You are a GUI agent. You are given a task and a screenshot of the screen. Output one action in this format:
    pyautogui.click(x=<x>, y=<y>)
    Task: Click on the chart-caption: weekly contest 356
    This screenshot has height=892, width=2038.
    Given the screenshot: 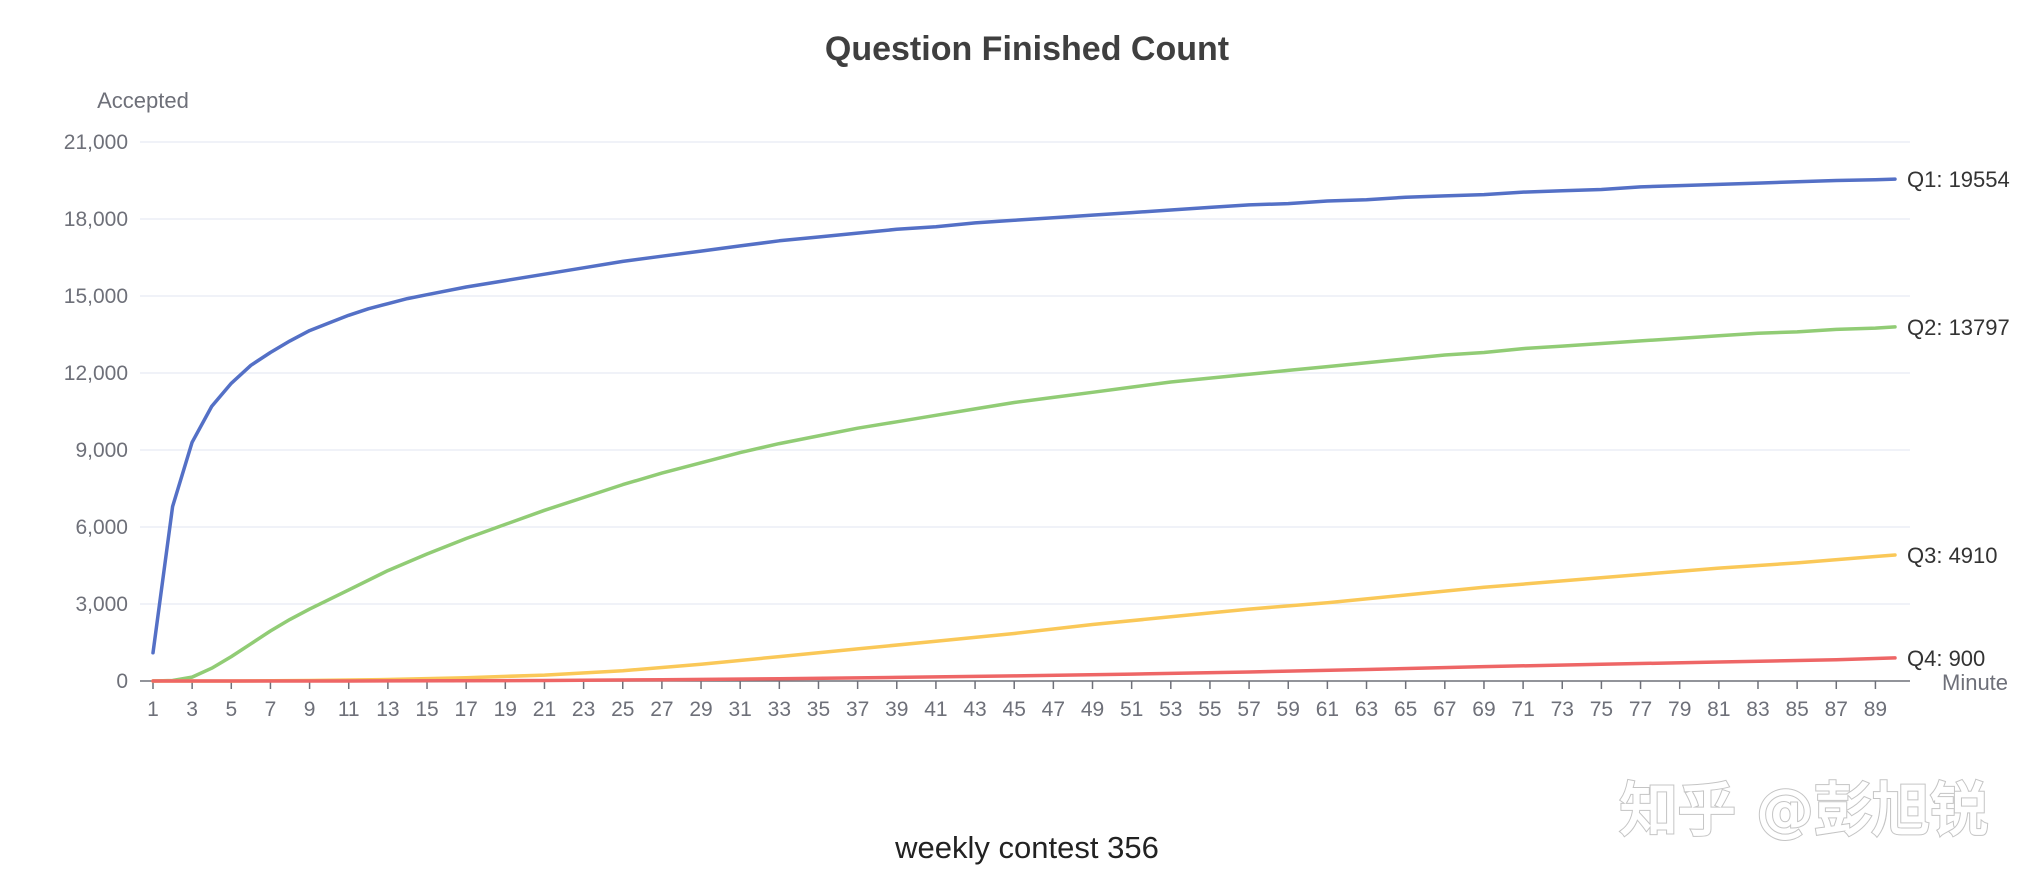 What is the action you would take?
    pyautogui.click(x=1026, y=847)
    